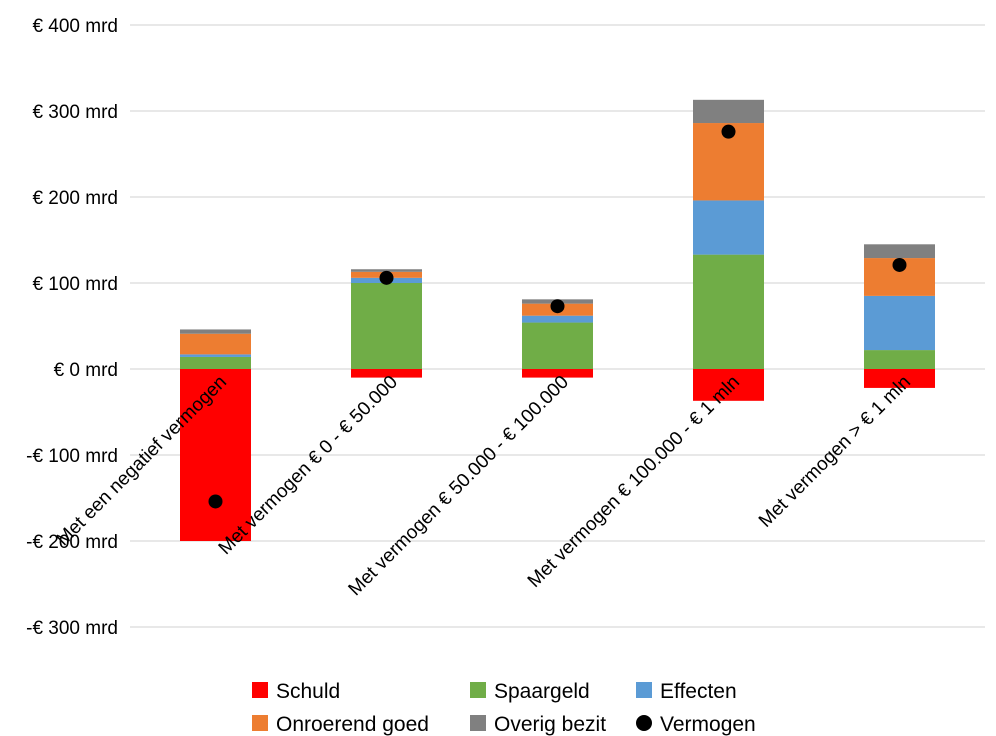  I want to click on legend-label: Onroerend goed, so click(352, 724).